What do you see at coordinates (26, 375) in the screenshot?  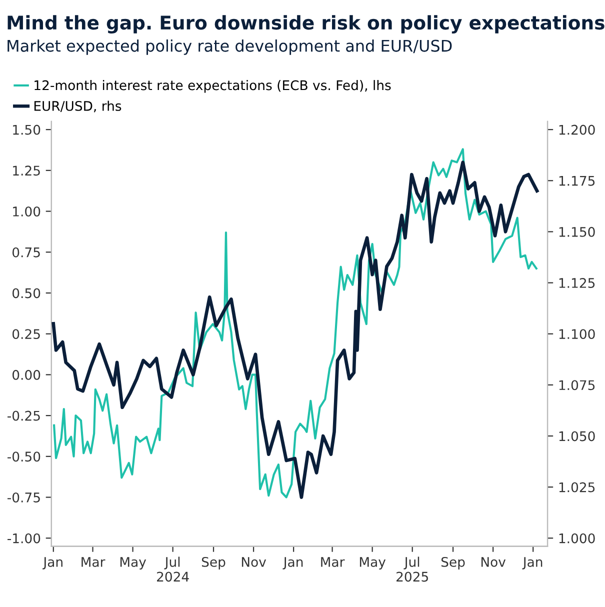 I see `y-tick-label: 0.00` at bounding box center [26, 375].